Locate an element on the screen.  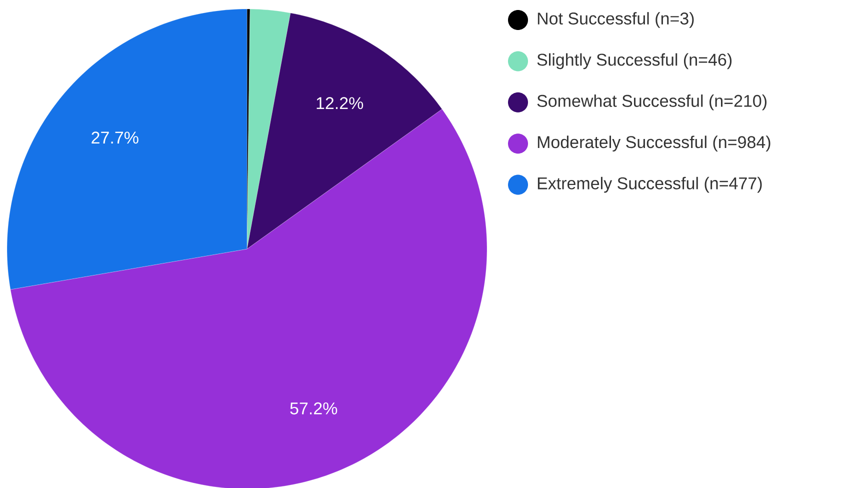
data-label: 27.7% is located at coordinates (115, 138).